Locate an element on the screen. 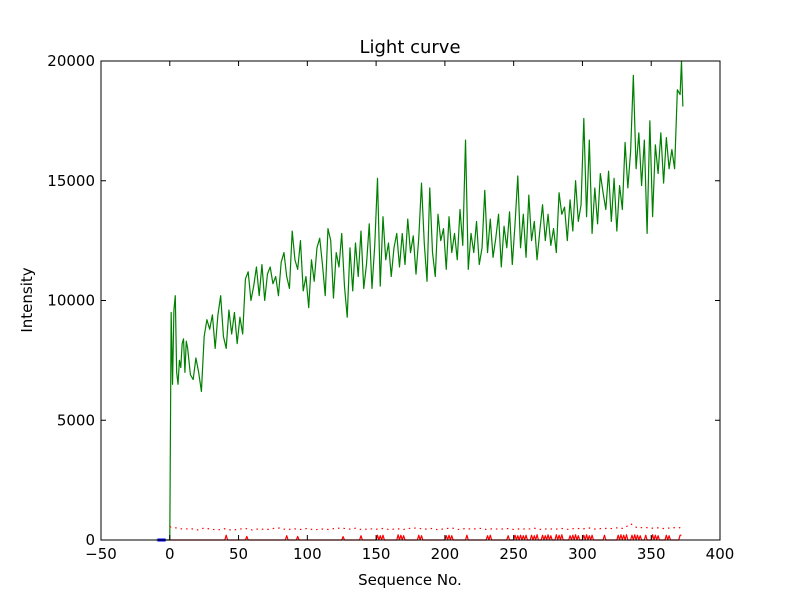 The width and height of the screenshot is (800, 600). x-tick-label: 200 is located at coordinates (445, 554).